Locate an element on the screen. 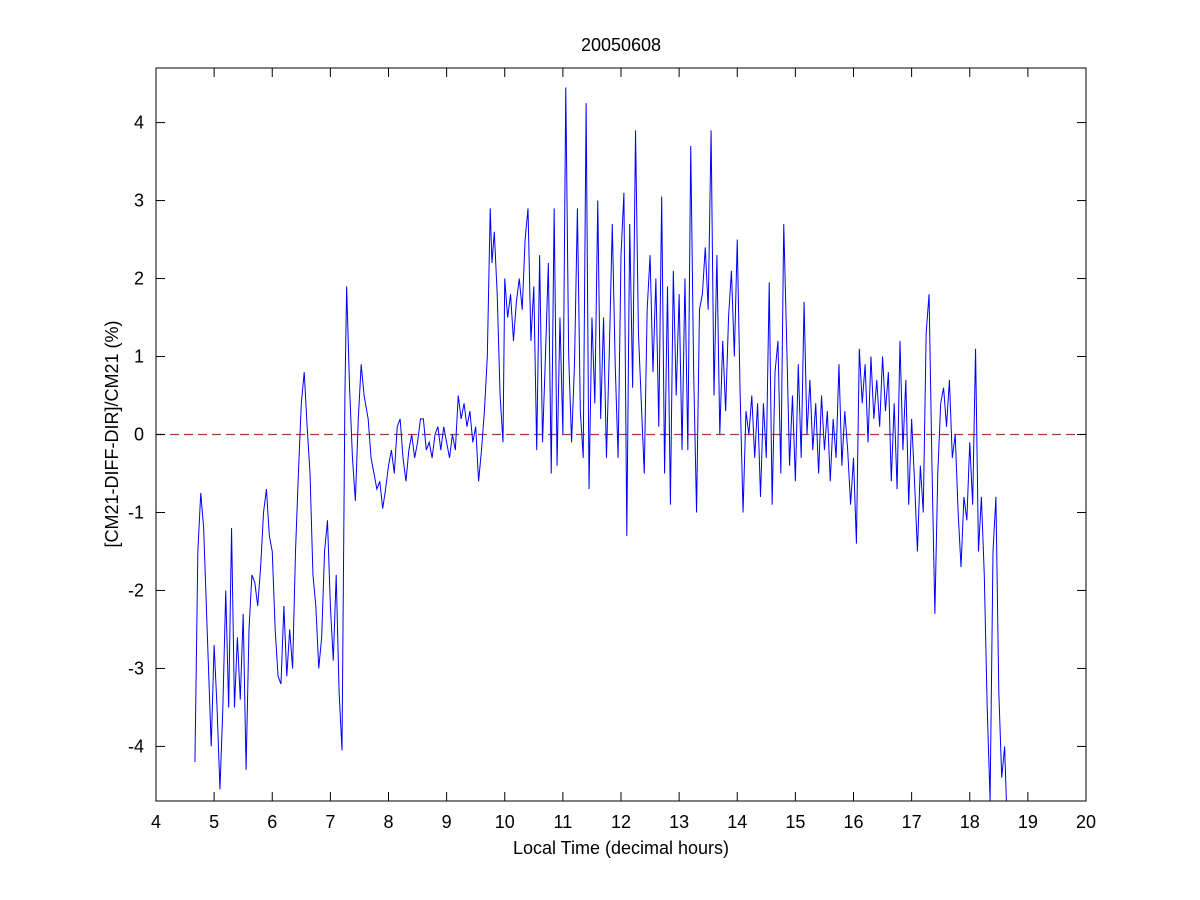 The width and height of the screenshot is (1200, 900). x-tick-label: 8 is located at coordinates (388, 822).